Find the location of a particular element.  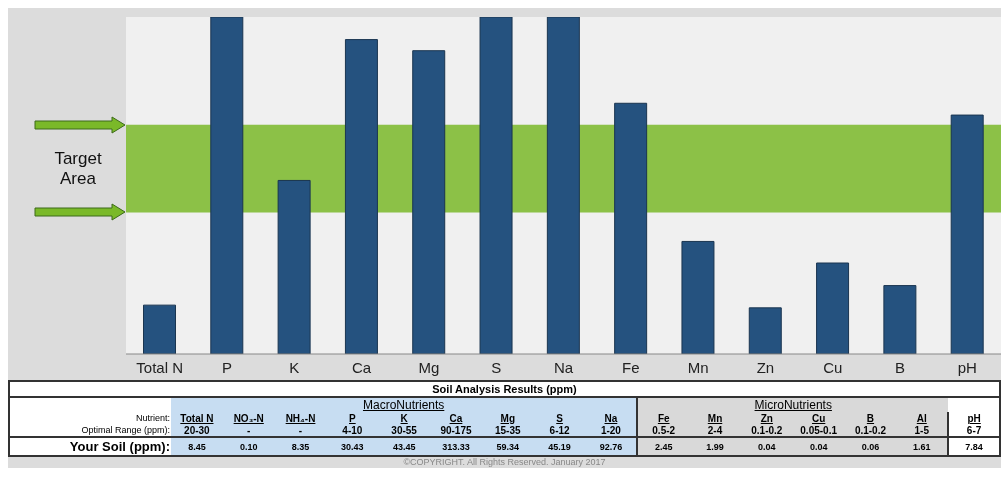

text: Al is located at coordinates (922, 418).